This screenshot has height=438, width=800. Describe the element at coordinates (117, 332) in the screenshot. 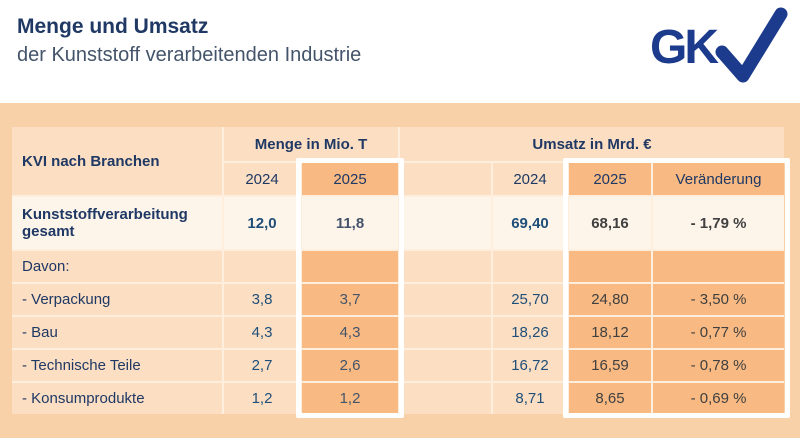

I see `row-label: - Bau` at that location.